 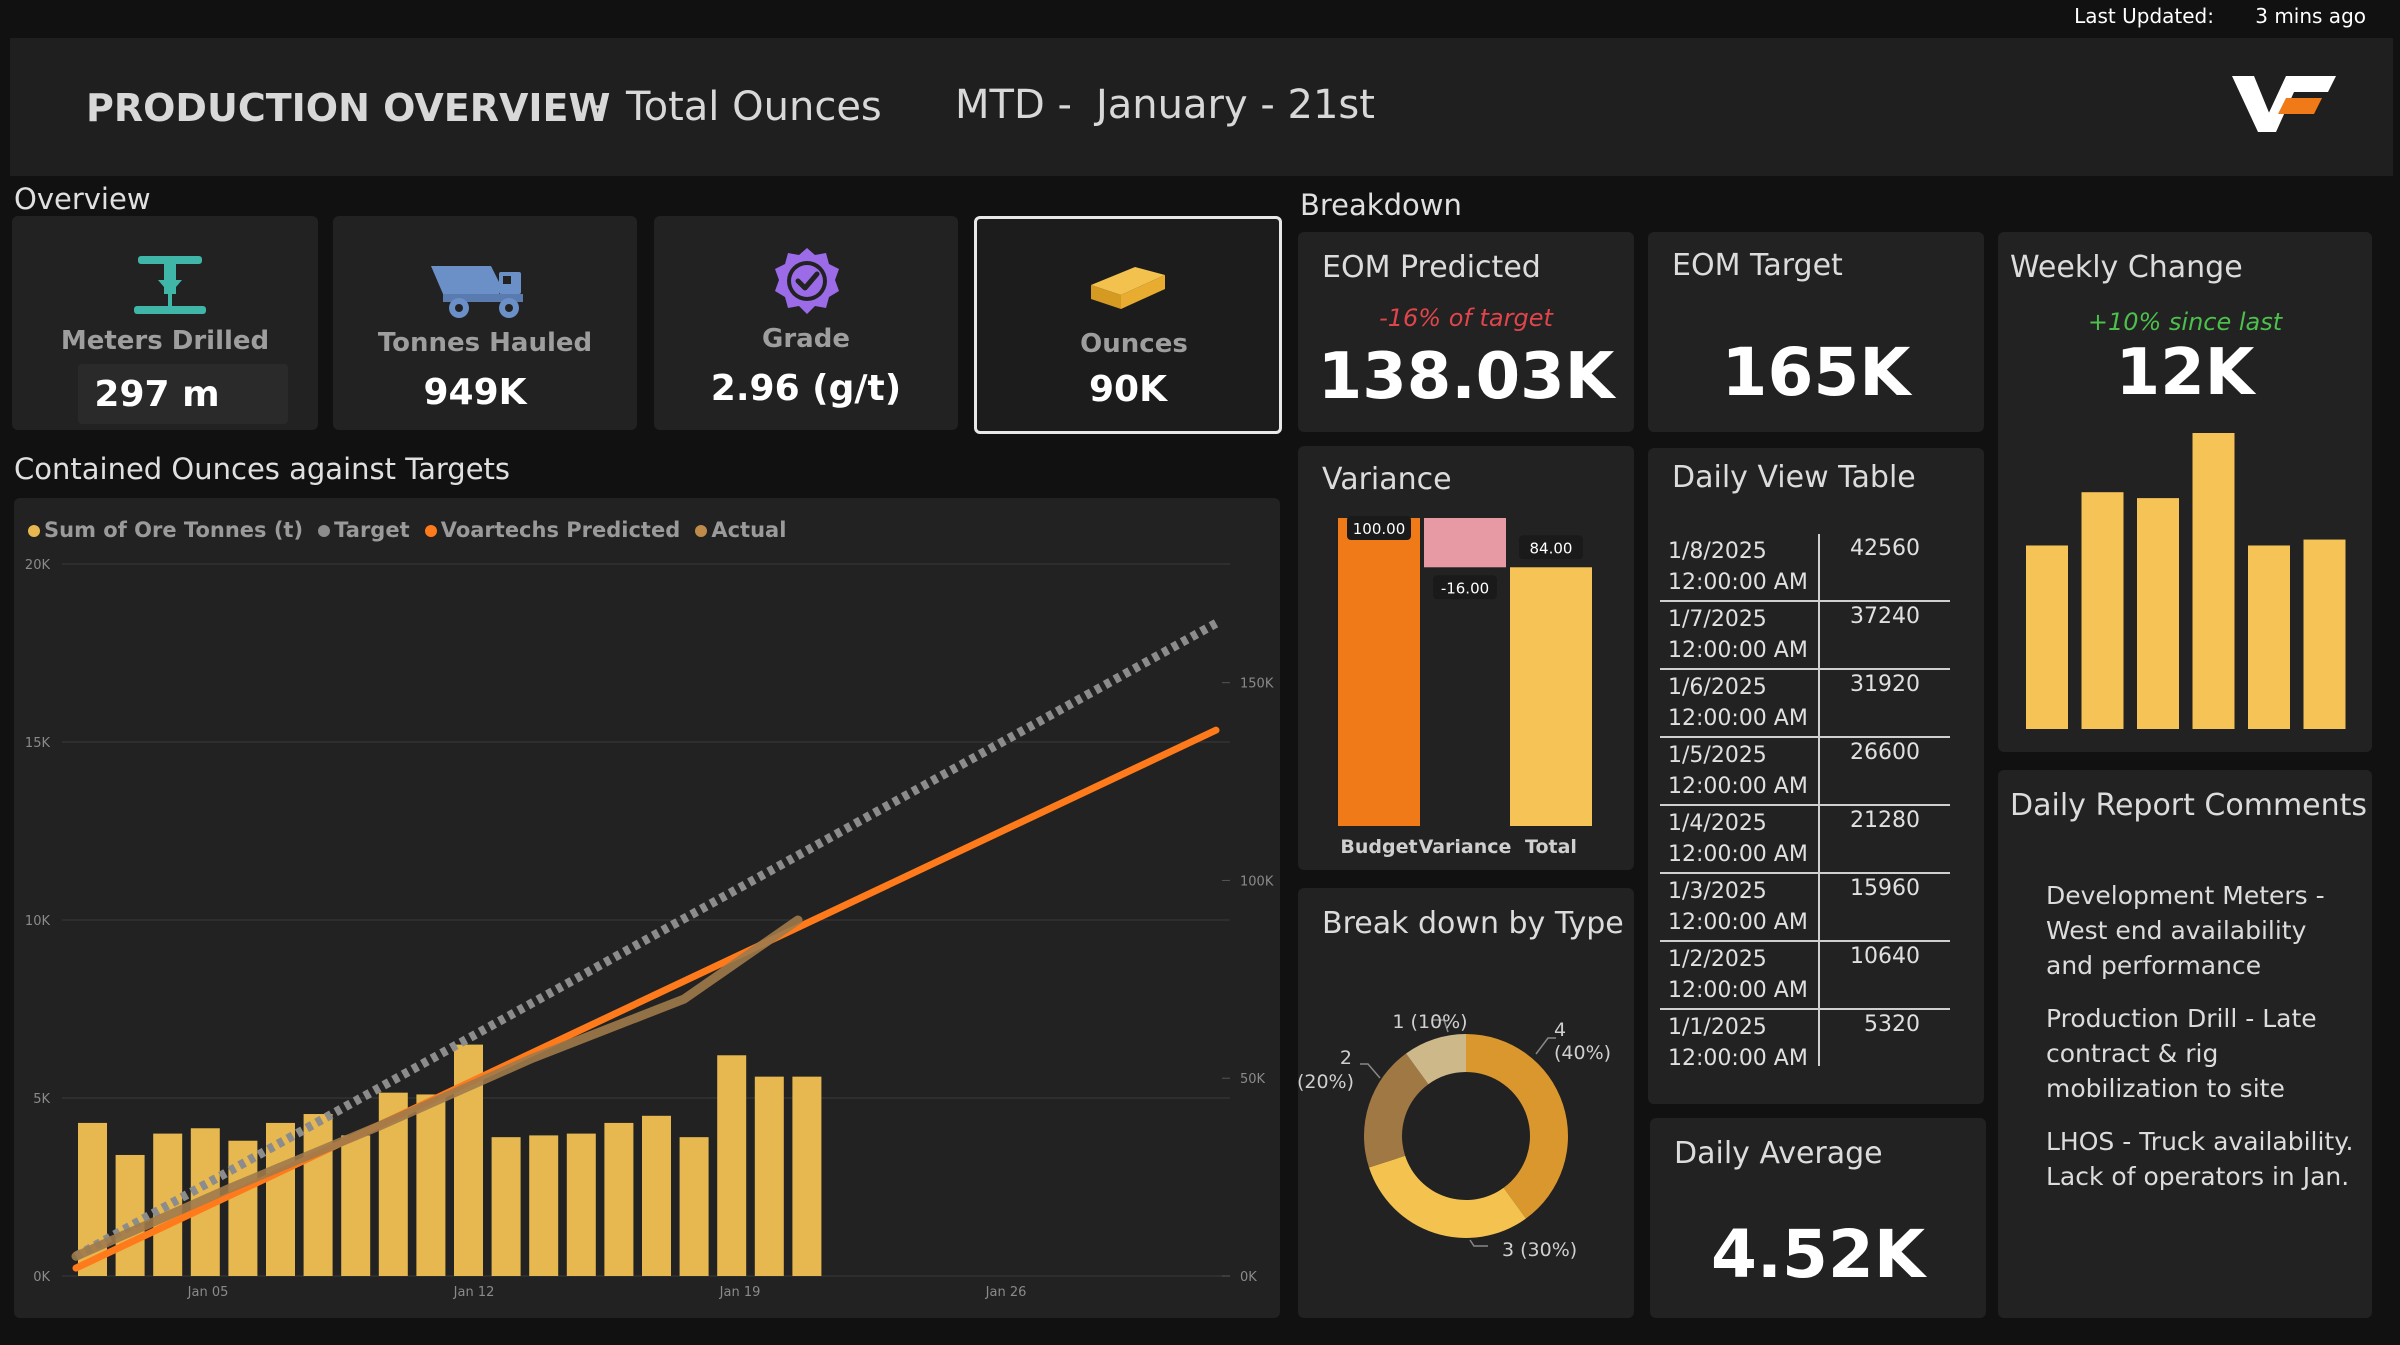 What do you see at coordinates (1235, 105) in the screenshot?
I see `period-date: January - 21st` at bounding box center [1235, 105].